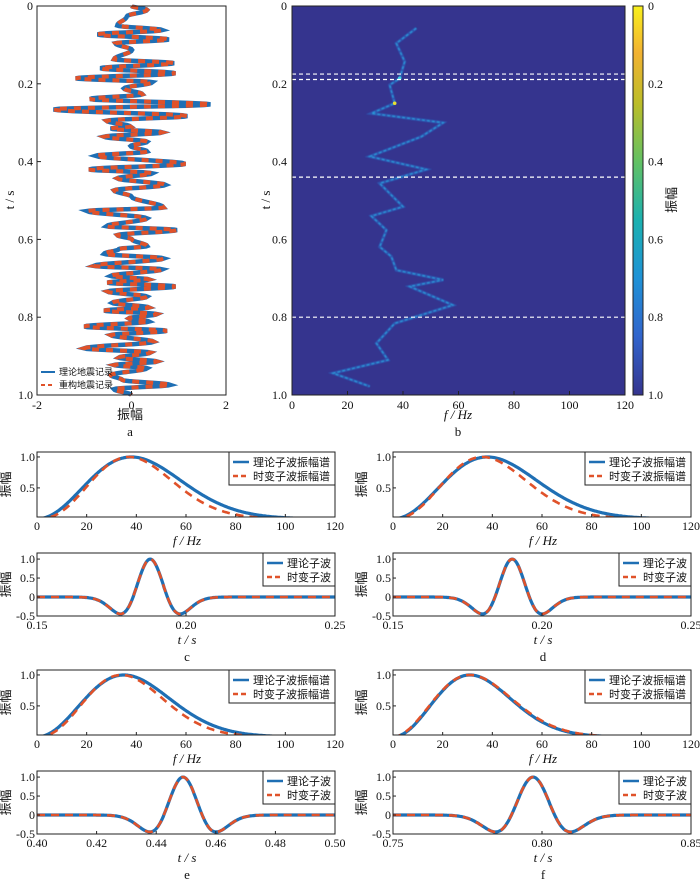  I want to click on x-axis-label: t / s, so click(187, 857).